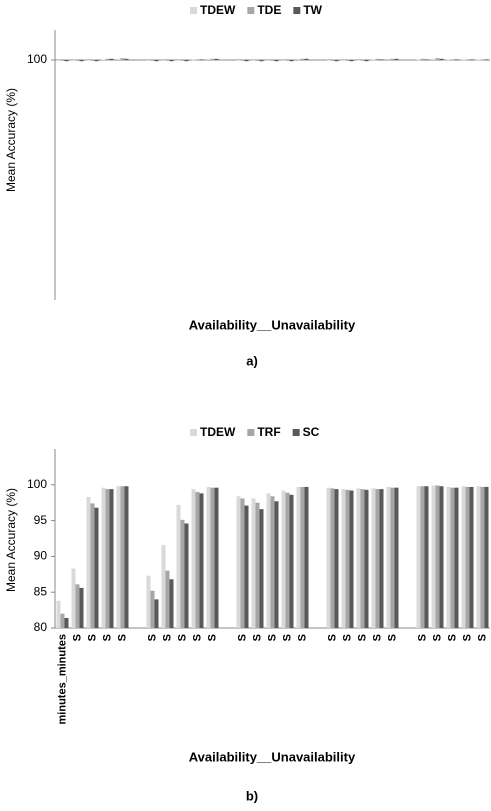 This screenshot has width=491, height=811. What do you see at coordinates (37, 59) in the screenshot?
I see `y-tick-label: 100` at bounding box center [37, 59].